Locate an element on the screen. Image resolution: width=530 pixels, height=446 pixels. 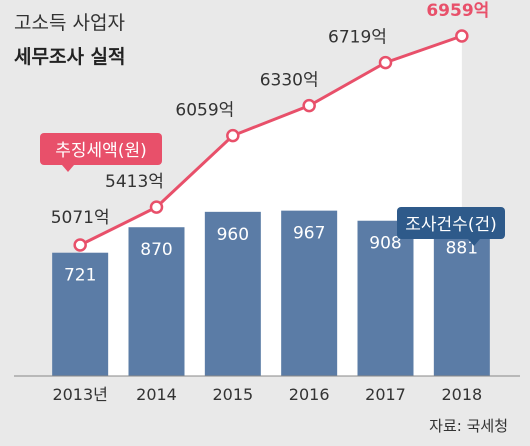
bar-value-label: 960 is located at coordinates (233, 235).